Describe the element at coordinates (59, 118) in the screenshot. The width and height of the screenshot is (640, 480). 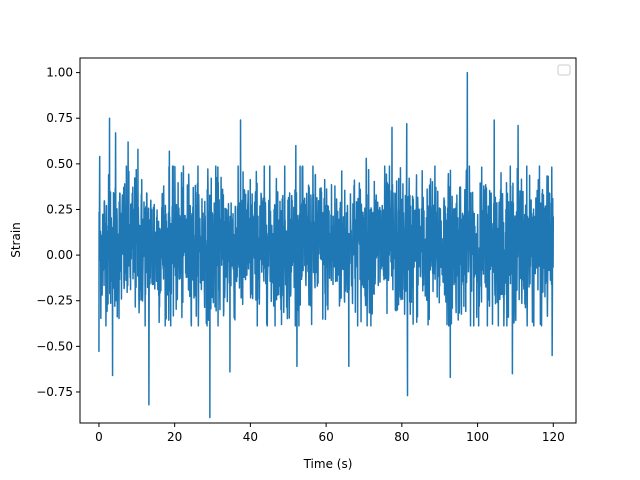
I see `y-tick-label: 0.75` at that location.